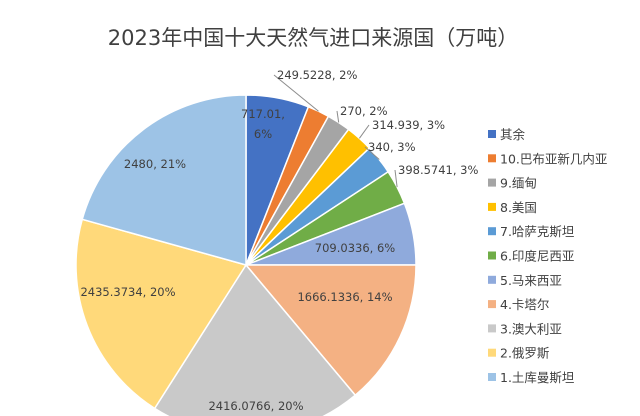 Image resolution: width=640 pixels, height=416 pixels. Describe the element at coordinates (255, 406) in the screenshot. I see `data-label: 2416.0766, 20%` at that location.